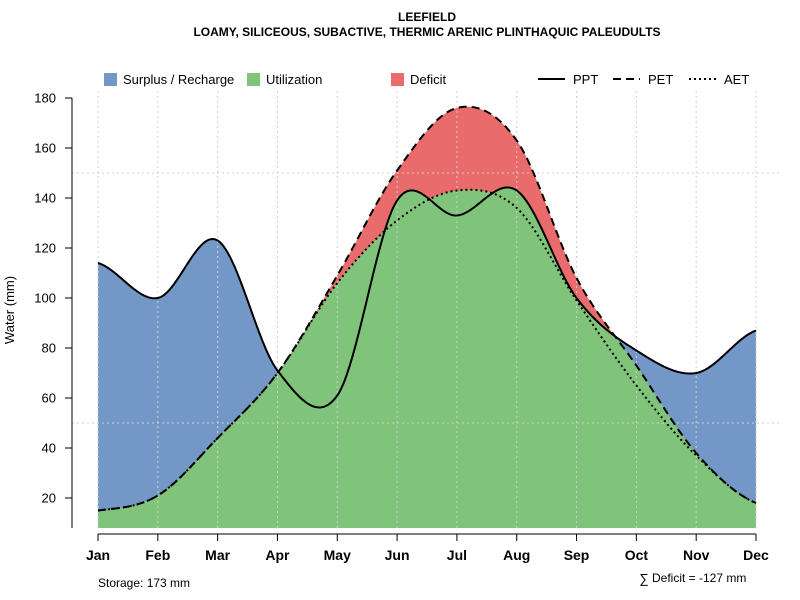 Image resolution: width=800 pixels, height=600 pixels. What do you see at coordinates (49, 448) in the screenshot?
I see `y-tick-label: 40` at bounding box center [49, 448].